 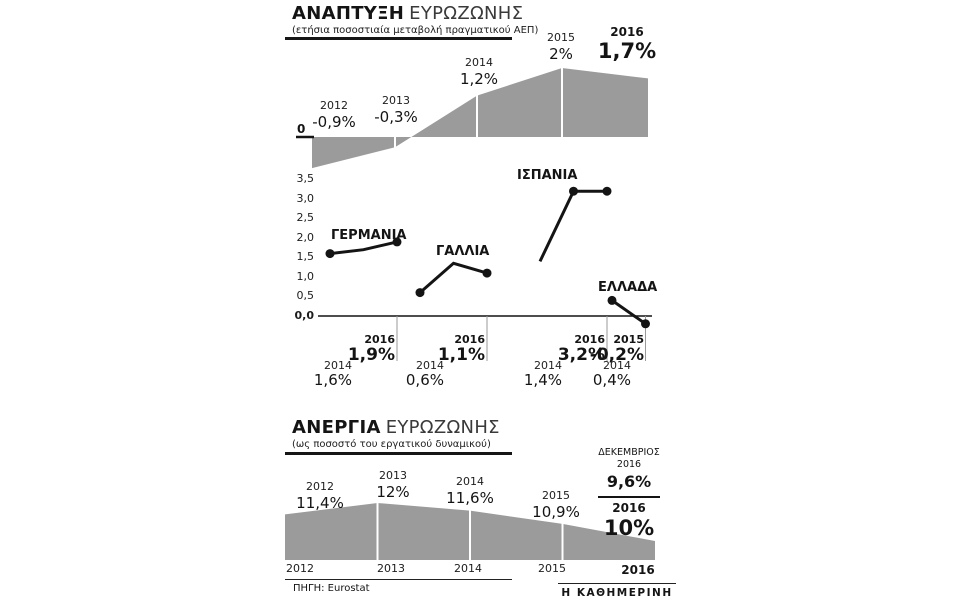 I want to click on growth-value-label: 2%, so click(x=561, y=53).